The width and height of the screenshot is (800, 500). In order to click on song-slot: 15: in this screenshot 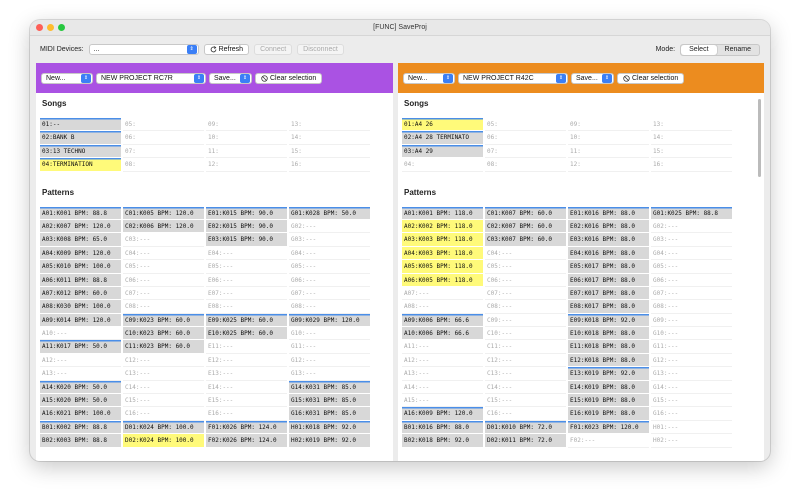, I will do `click(329, 151)`.